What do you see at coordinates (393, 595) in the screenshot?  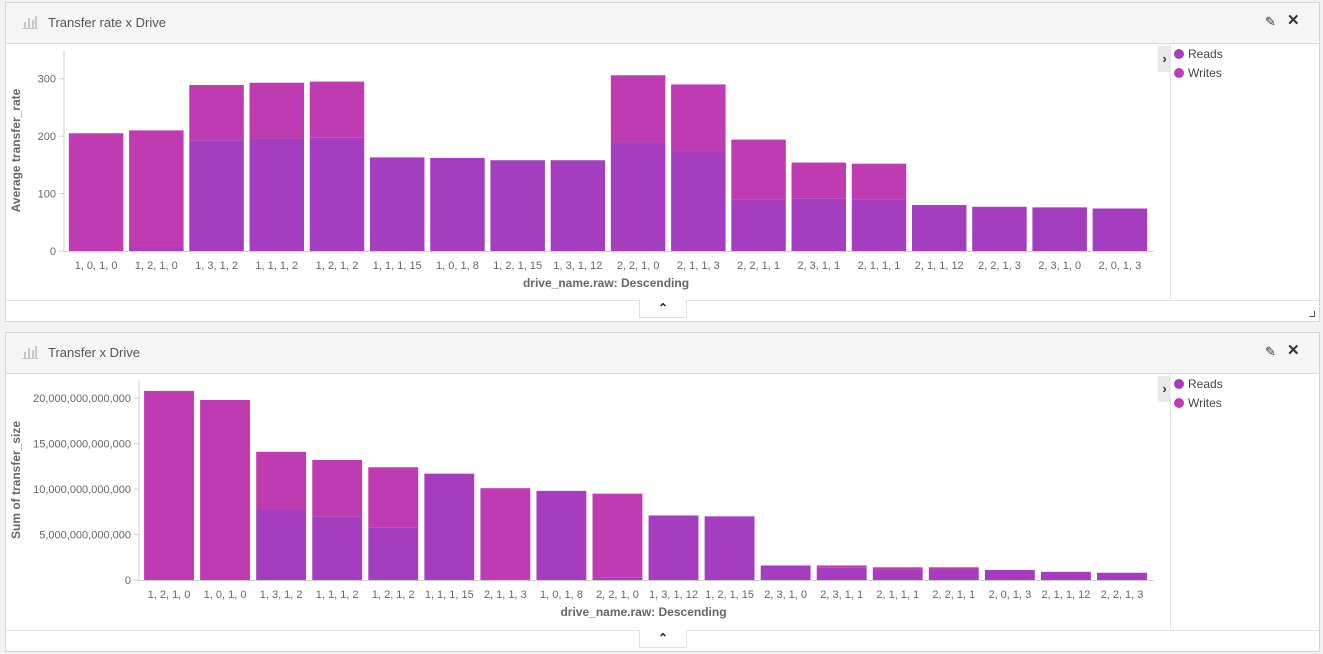 I see `x-tick-label: 1, 2, 1, 2` at bounding box center [393, 595].